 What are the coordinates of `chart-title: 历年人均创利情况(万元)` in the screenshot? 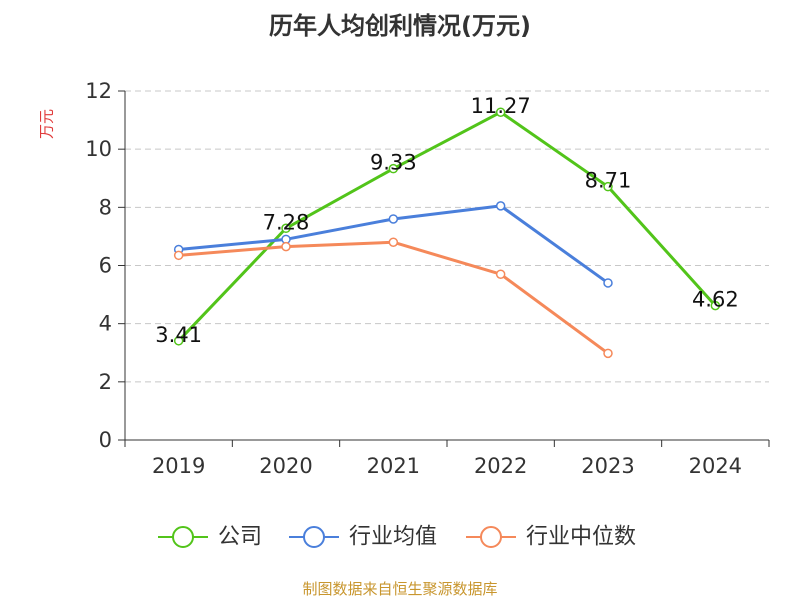 It's located at (400, 26).